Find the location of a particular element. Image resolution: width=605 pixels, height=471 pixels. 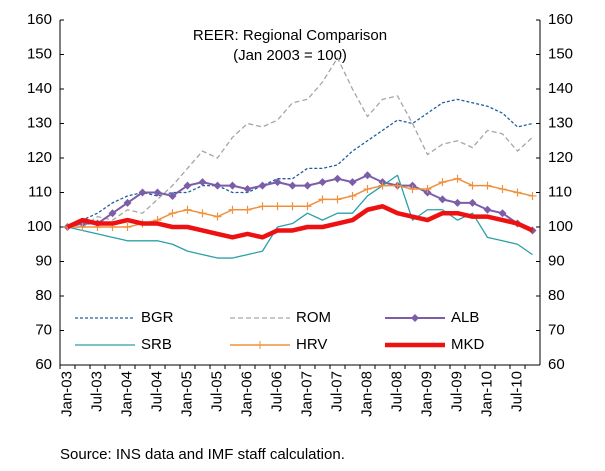

x-tick-label: Jan-07 is located at coordinates (306, 394).